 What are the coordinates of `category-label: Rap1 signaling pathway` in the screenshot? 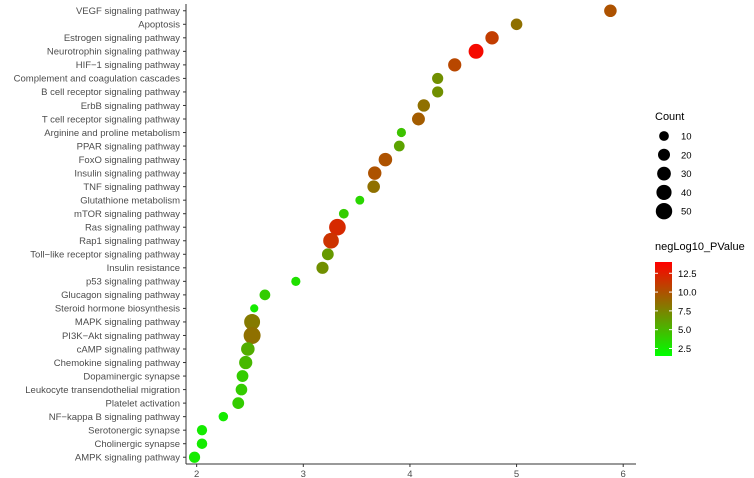 It's located at (129, 241).